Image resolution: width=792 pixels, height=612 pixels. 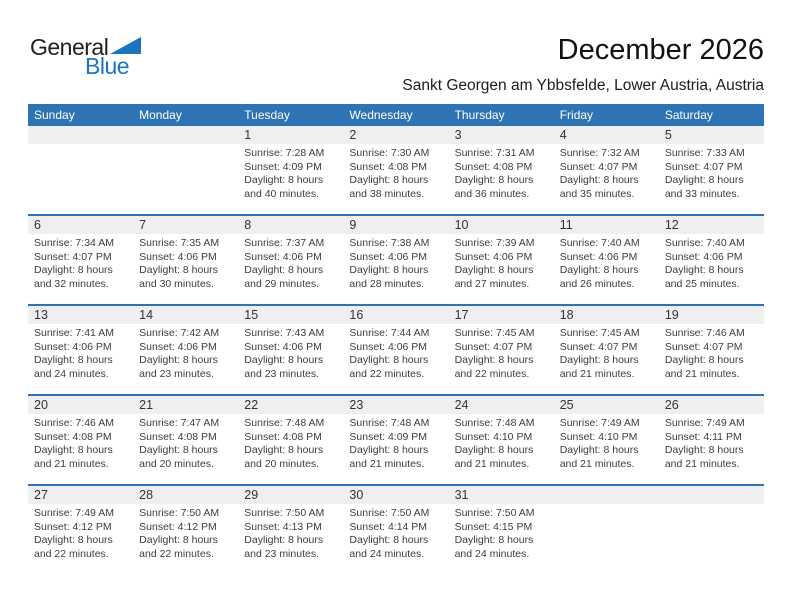 I want to click on sunset-text: Sunset: 4:15 PM, so click(x=493, y=526).